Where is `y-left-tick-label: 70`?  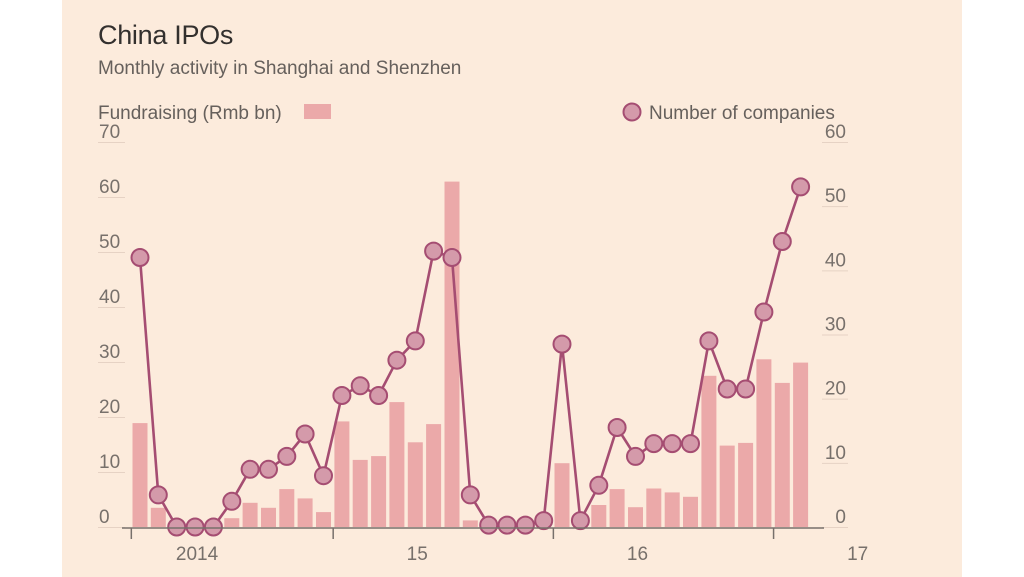
y-left-tick-label: 70 is located at coordinates (109, 132).